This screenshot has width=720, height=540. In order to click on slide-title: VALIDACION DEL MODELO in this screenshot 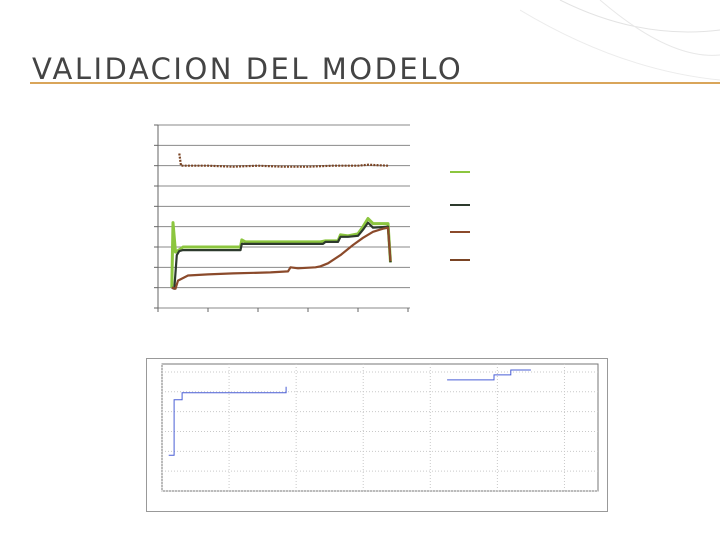, I will do `click(248, 69)`.